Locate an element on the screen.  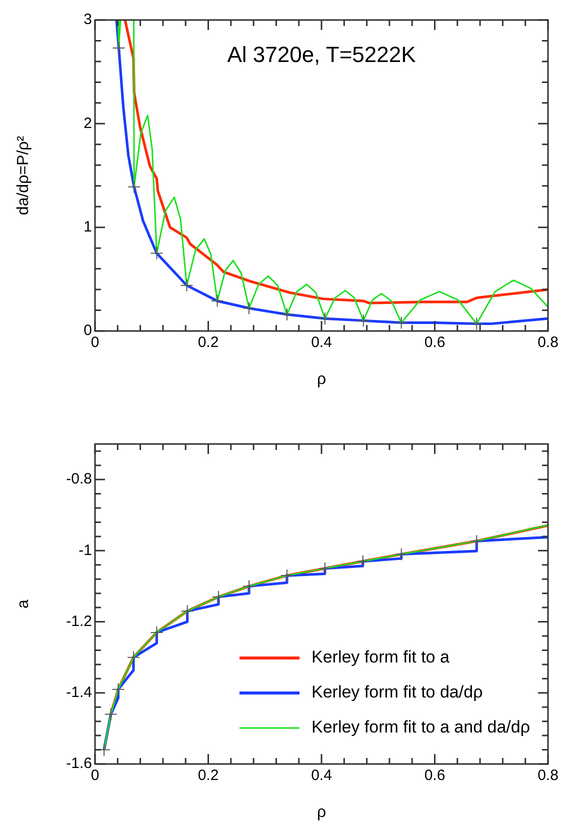
y-tick-label: 3 is located at coordinates (88, 19).